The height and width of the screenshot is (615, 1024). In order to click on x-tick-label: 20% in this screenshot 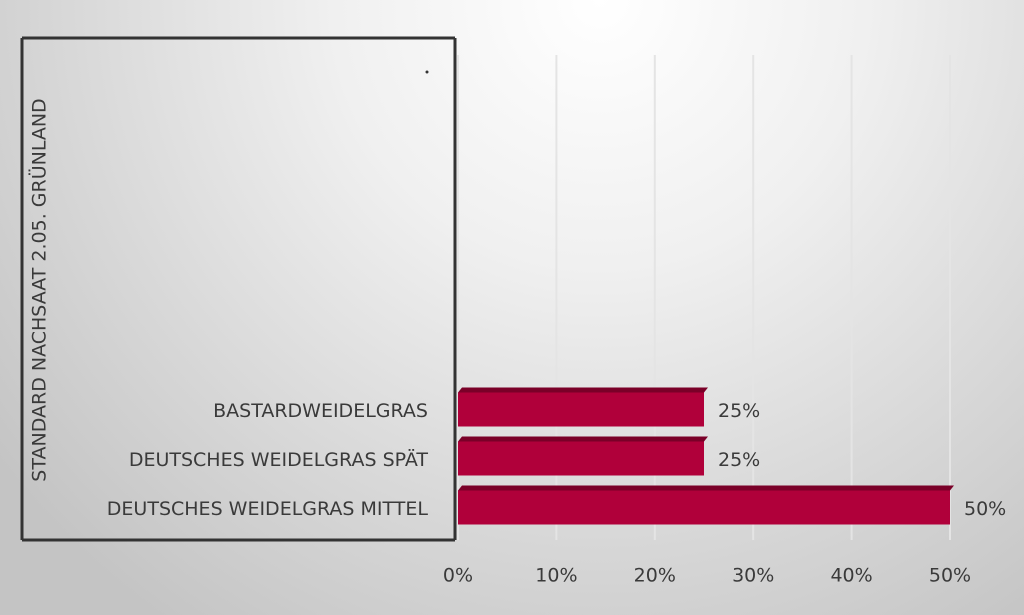, I will do `click(655, 576)`.